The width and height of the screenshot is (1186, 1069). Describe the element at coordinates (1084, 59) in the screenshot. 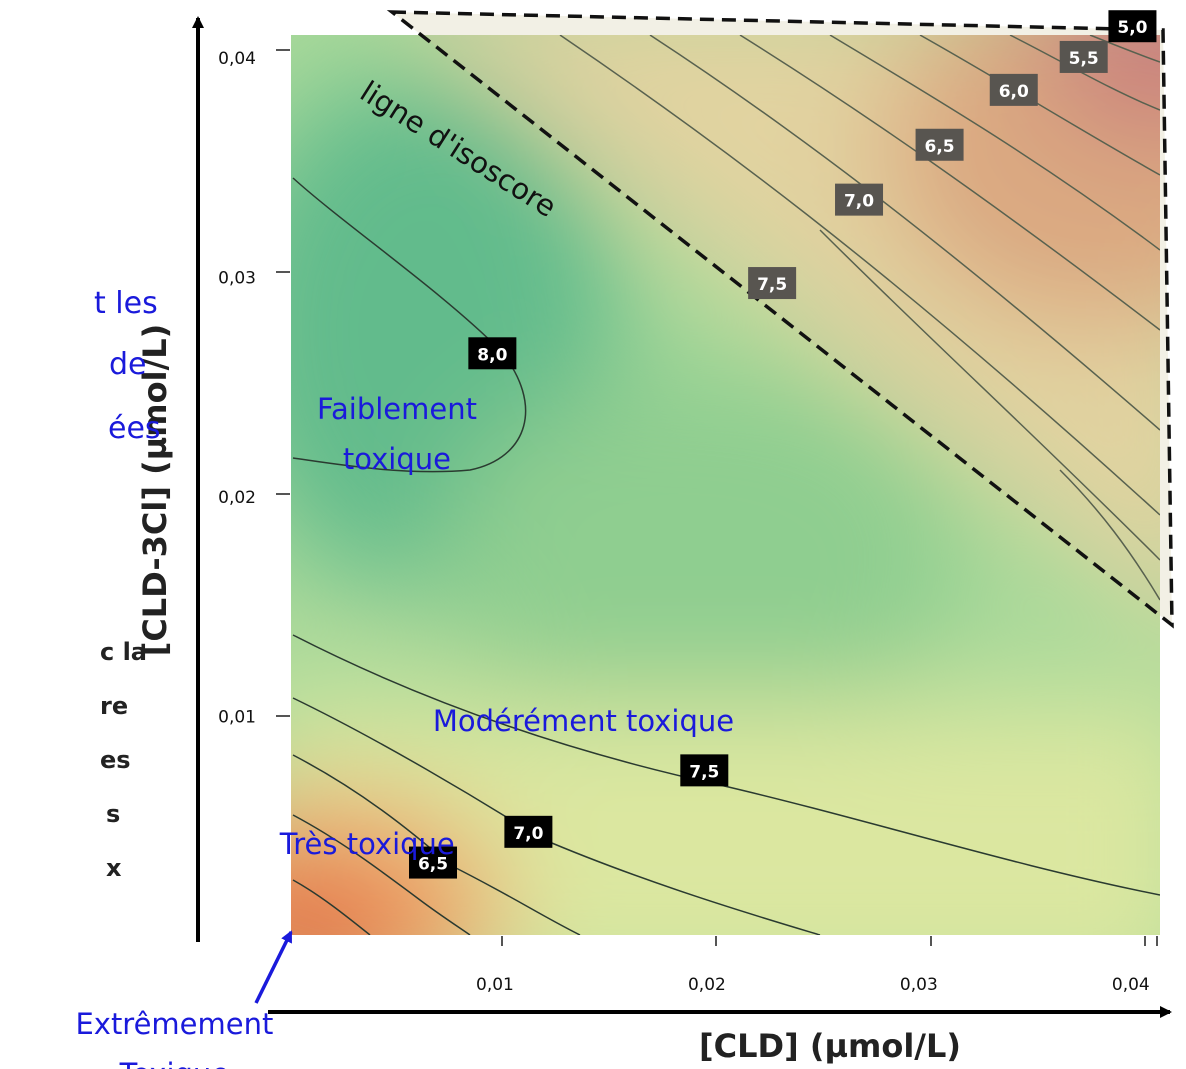

I see `contour-label-text: 5,5` at that location.